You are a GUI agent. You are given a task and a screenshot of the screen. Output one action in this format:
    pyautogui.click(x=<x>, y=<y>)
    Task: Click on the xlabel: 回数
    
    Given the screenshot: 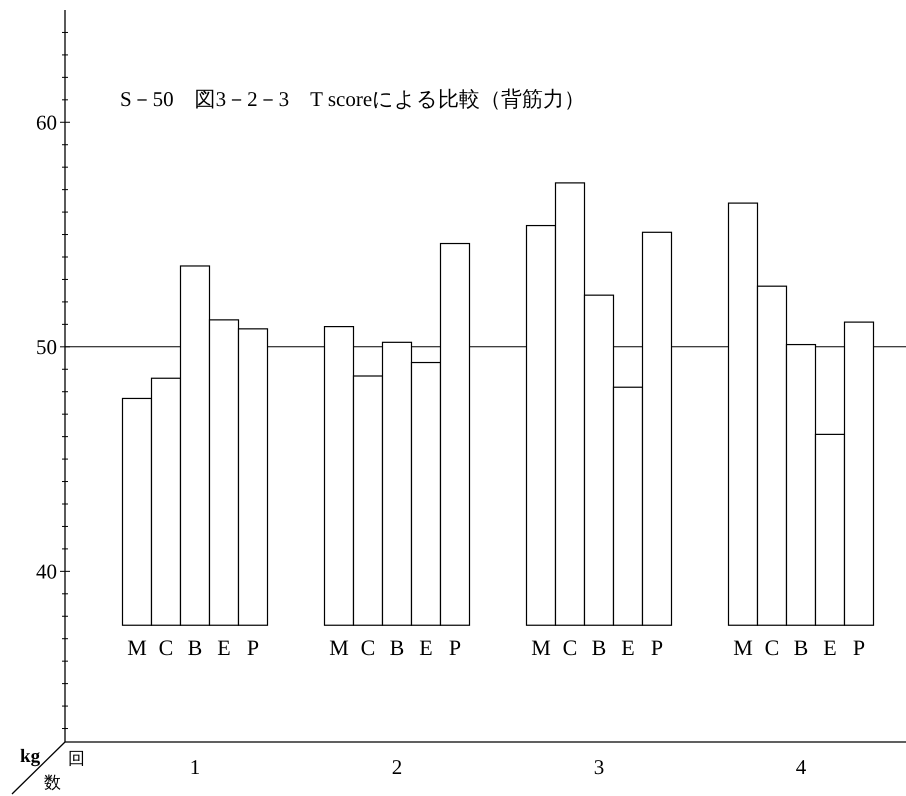 What is the action you would take?
    pyautogui.click(x=64, y=770)
    